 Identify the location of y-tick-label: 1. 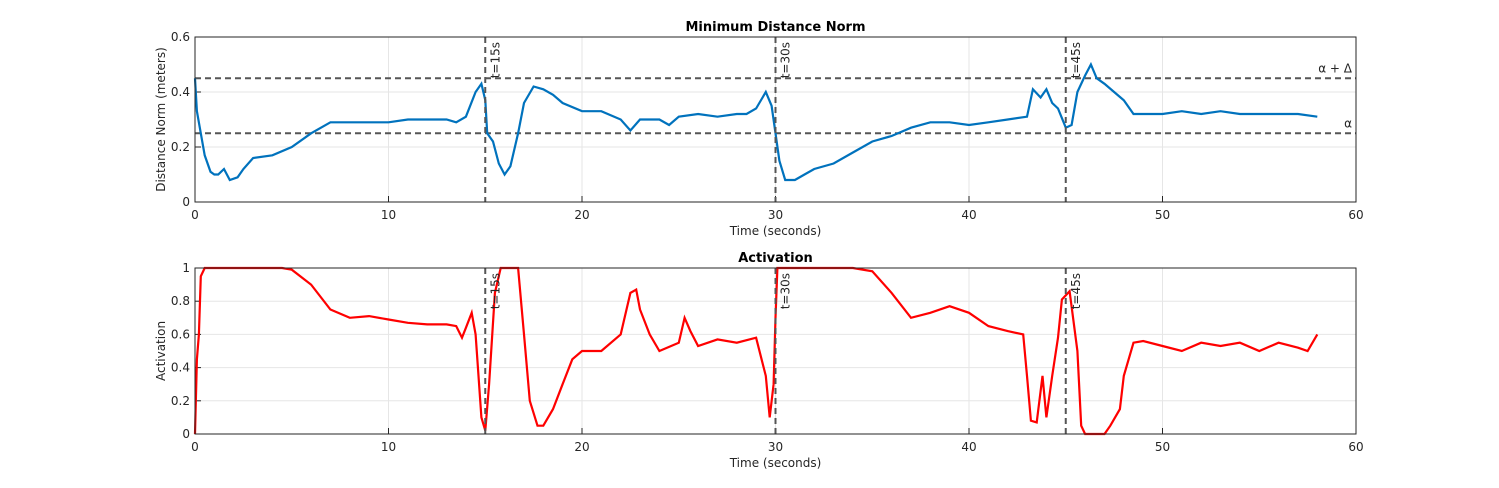
(186, 268).